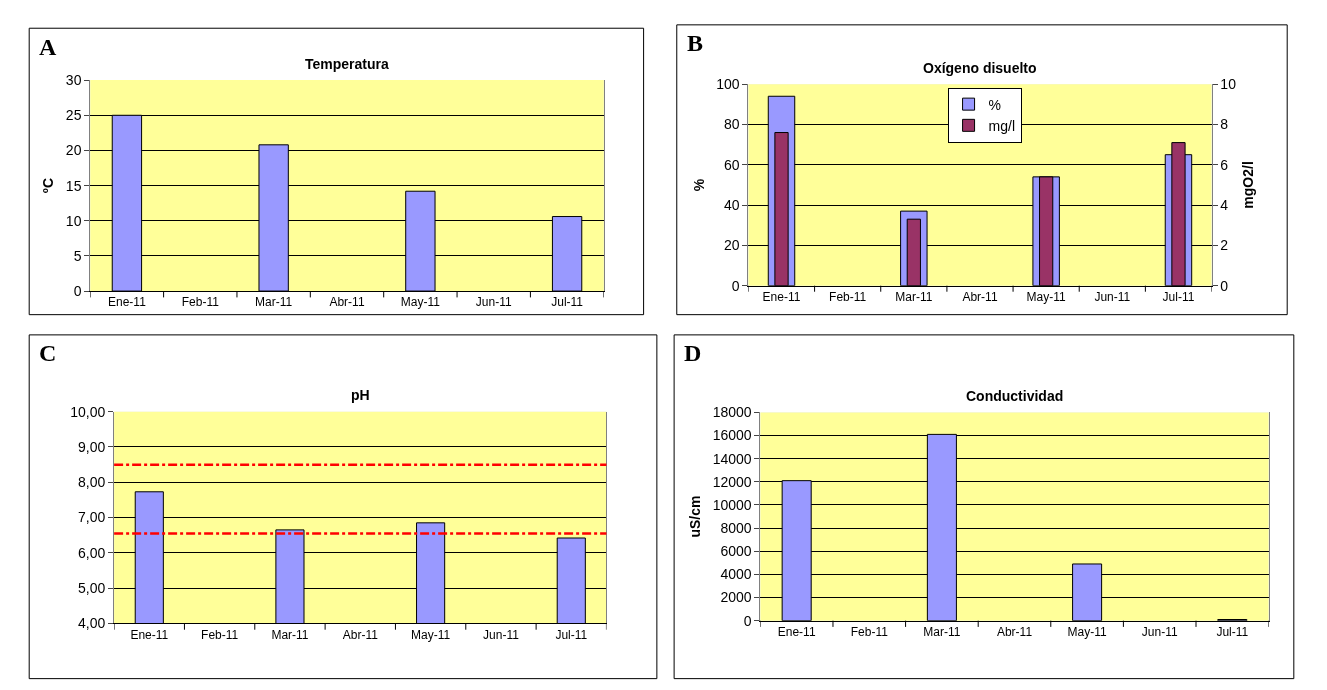 This screenshot has height=690, width=1327. What do you see at coordinates (77, 255) in the screenshot?
I see `y-tick-label: 5` at bounding box center [77, 255].